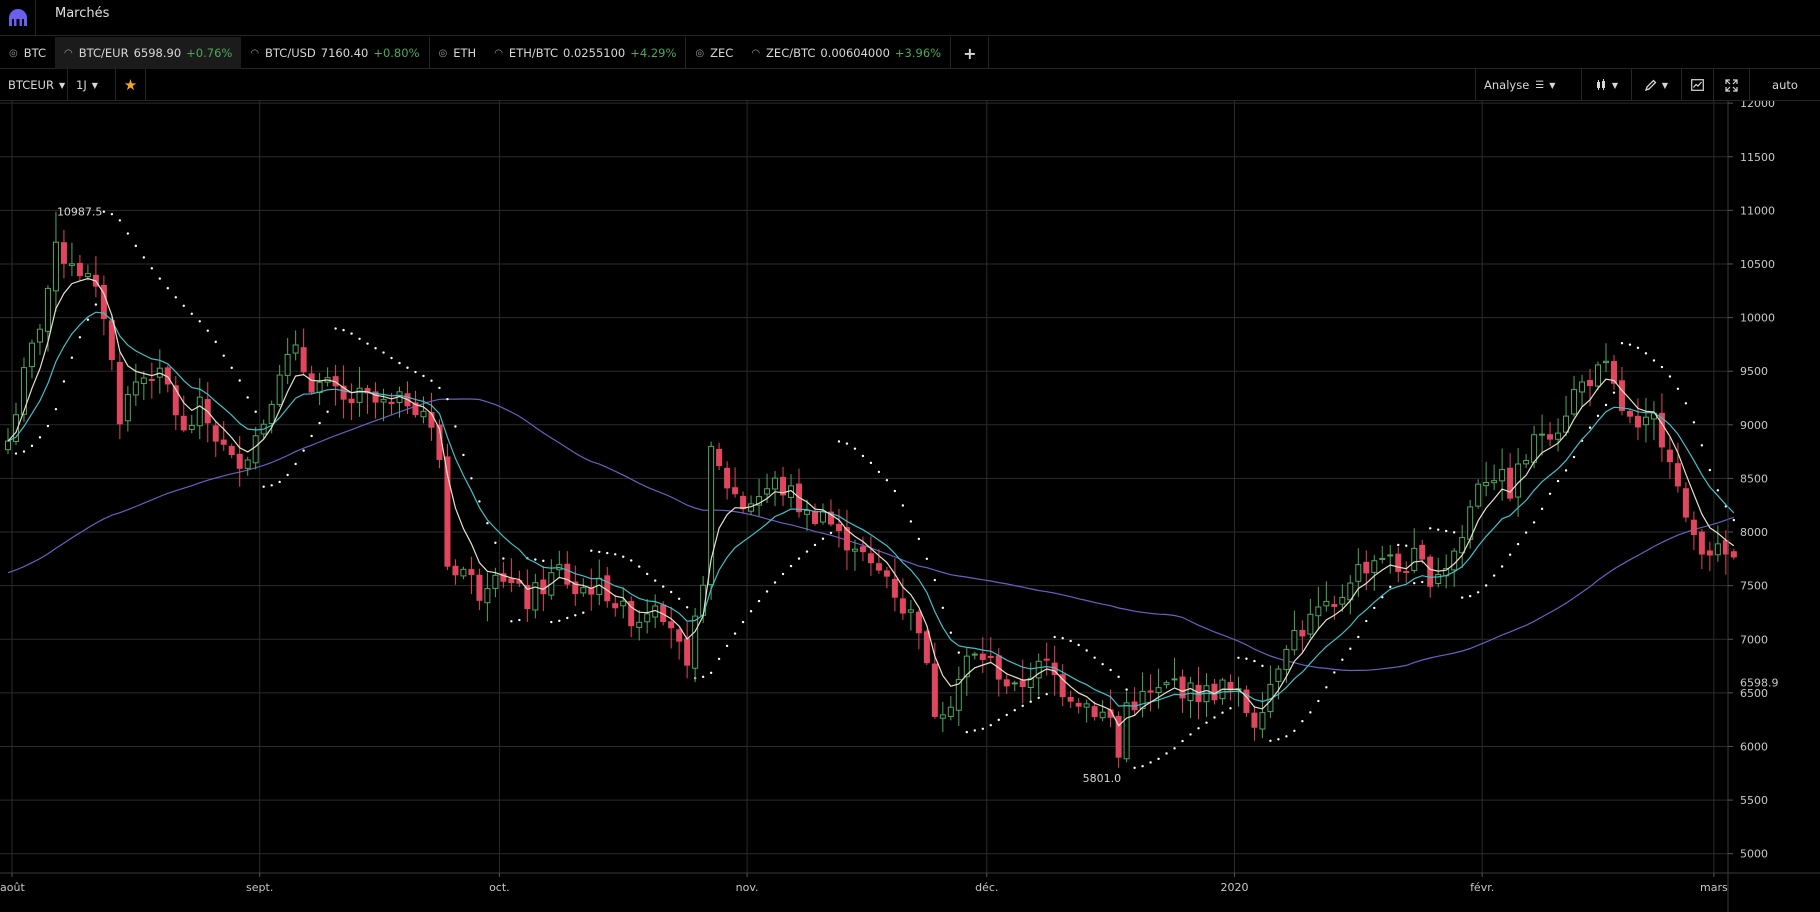 This screenshot has width=1820, height=912. I want to click on chart-type-menu: ▼, so click(1607, 85).